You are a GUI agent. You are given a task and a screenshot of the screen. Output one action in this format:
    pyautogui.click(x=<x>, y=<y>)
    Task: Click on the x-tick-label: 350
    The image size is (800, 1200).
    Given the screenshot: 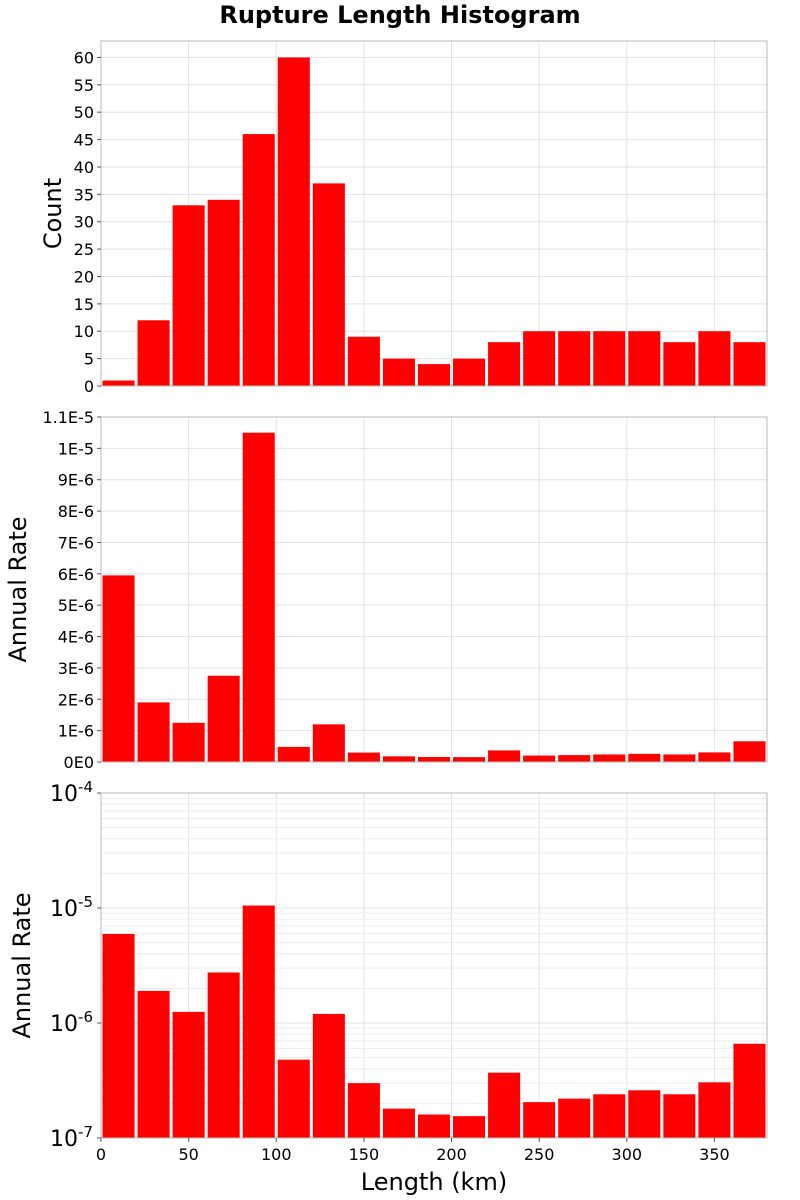 What is the action you would take?
    pyautogui.click(x=714, y=1154)
    